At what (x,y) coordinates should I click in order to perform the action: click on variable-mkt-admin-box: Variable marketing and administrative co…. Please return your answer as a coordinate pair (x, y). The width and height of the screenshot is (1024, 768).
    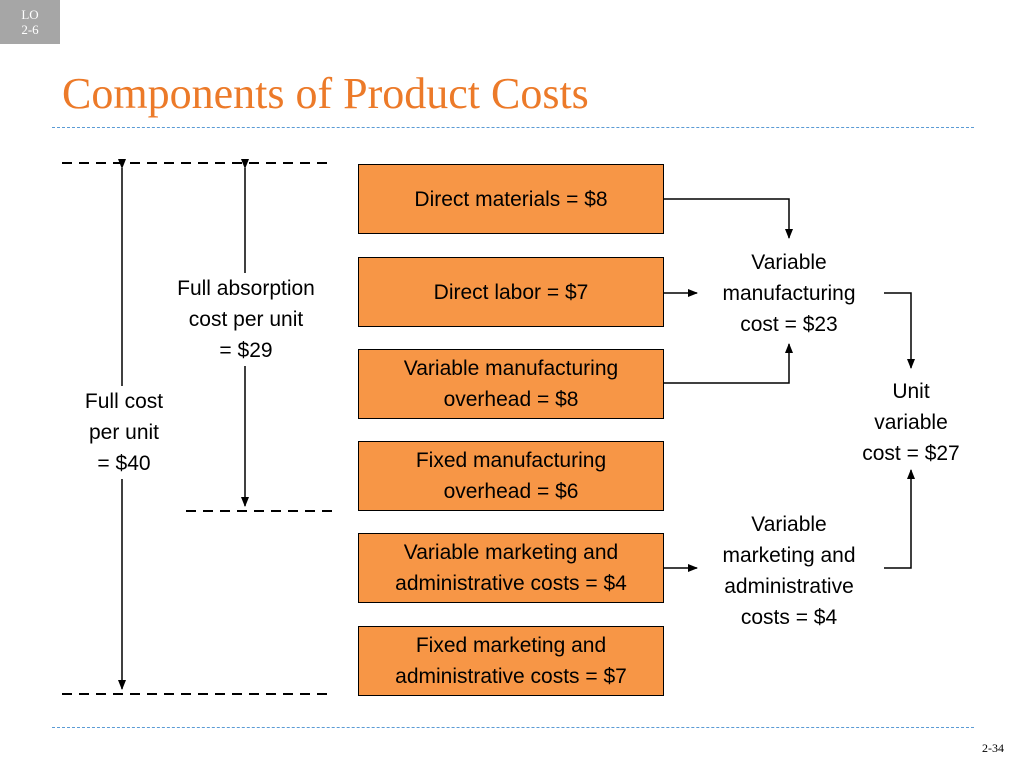
    Looking at the image, I should click on (511, 568).